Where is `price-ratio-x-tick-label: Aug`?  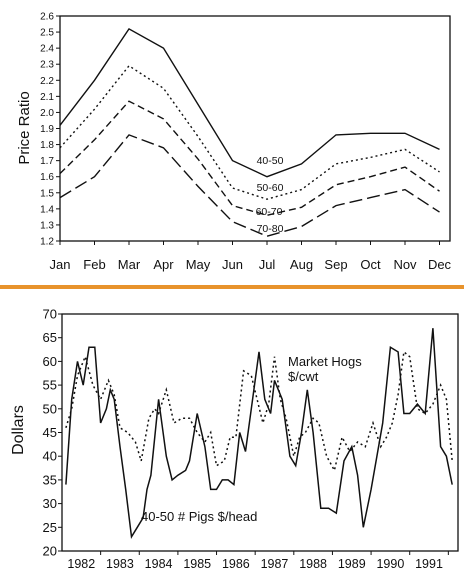
price-ratio-x-tick-label: Aug is located at coordinates (301, 264).